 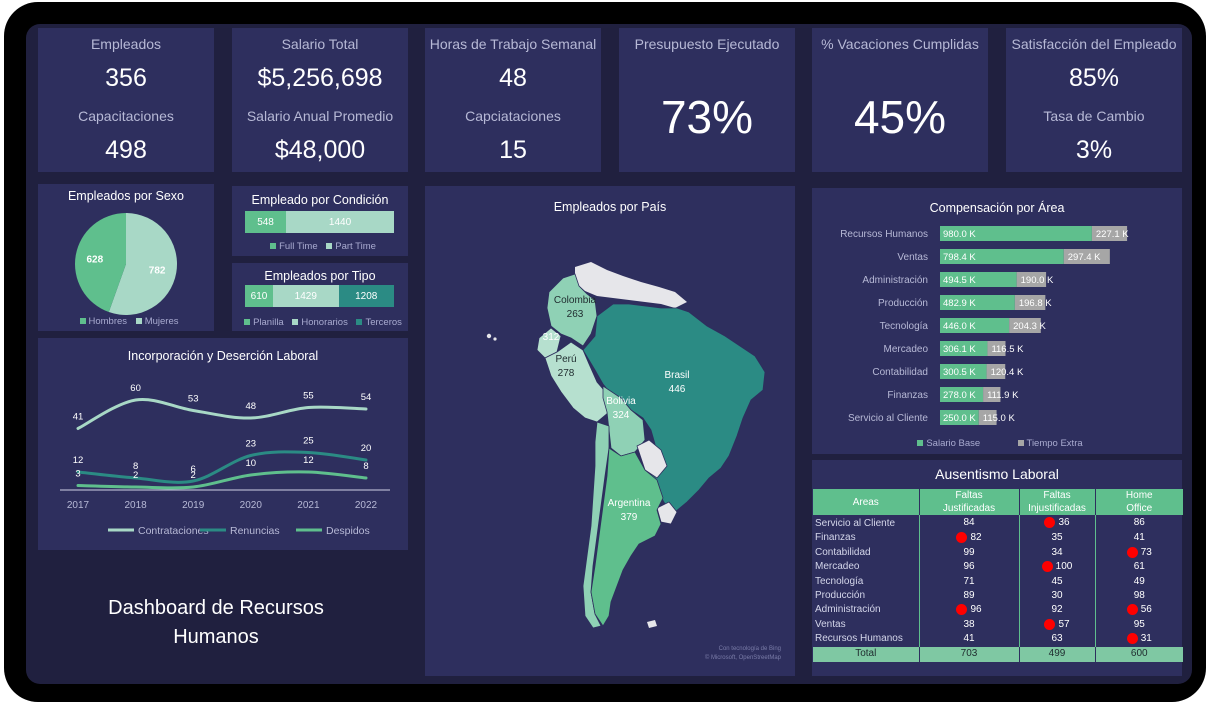 I want to click on map-region-venezuela-guyanas, so click(x=631, y=285).